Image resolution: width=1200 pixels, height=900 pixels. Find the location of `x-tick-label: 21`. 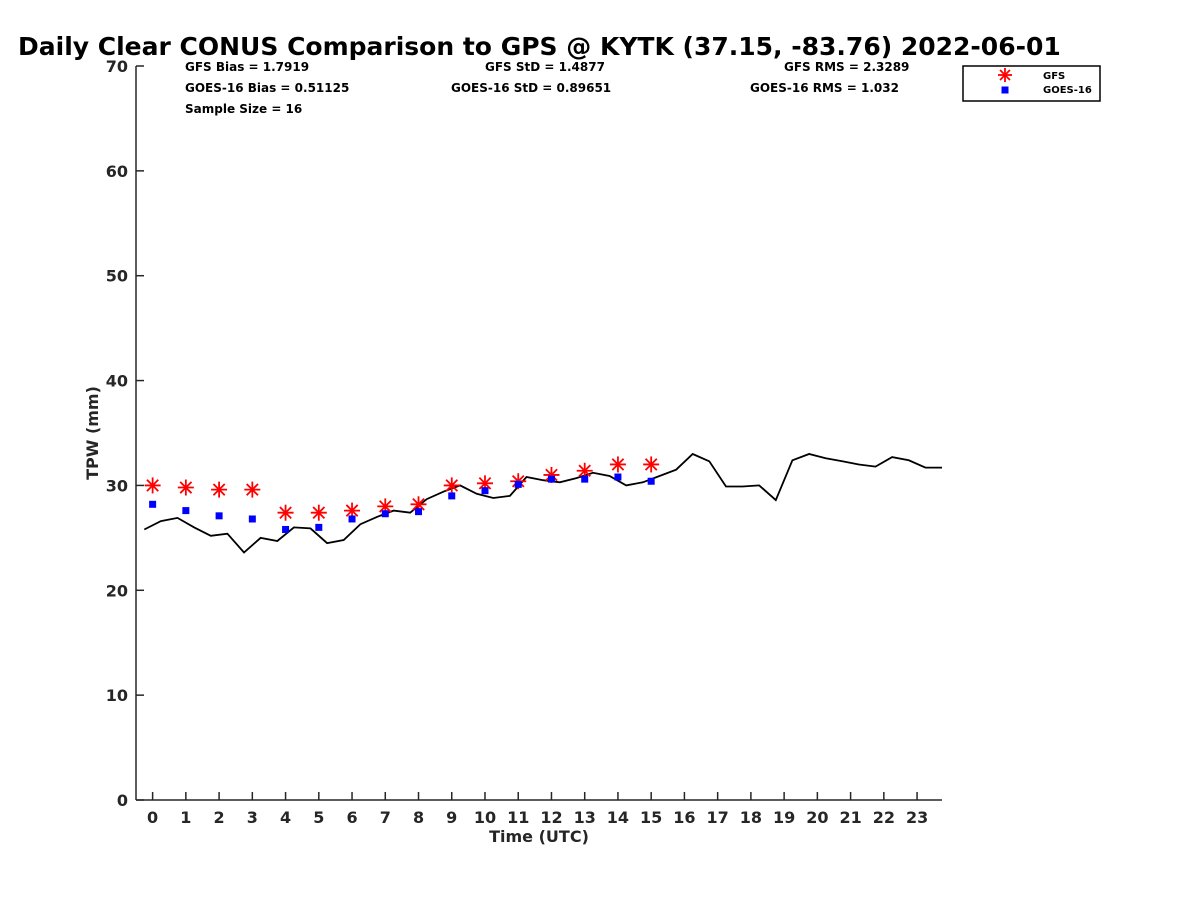

x-tick-label: 21 is located at coordinates (850, 817).